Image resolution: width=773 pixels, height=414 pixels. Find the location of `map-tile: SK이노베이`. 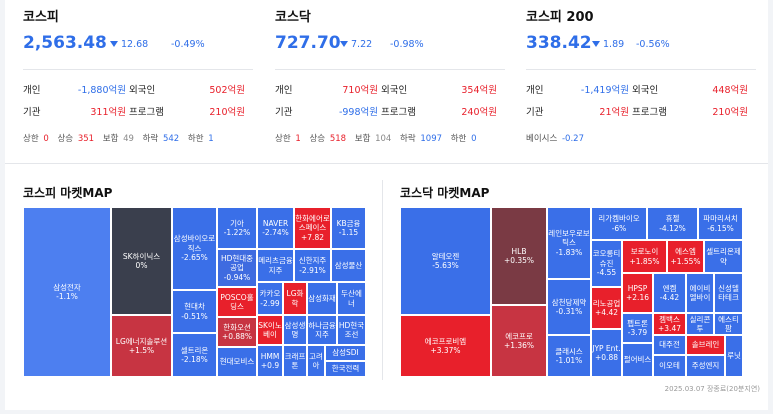

map-tile: SK이노베이 is located at coordinates (270, 330).